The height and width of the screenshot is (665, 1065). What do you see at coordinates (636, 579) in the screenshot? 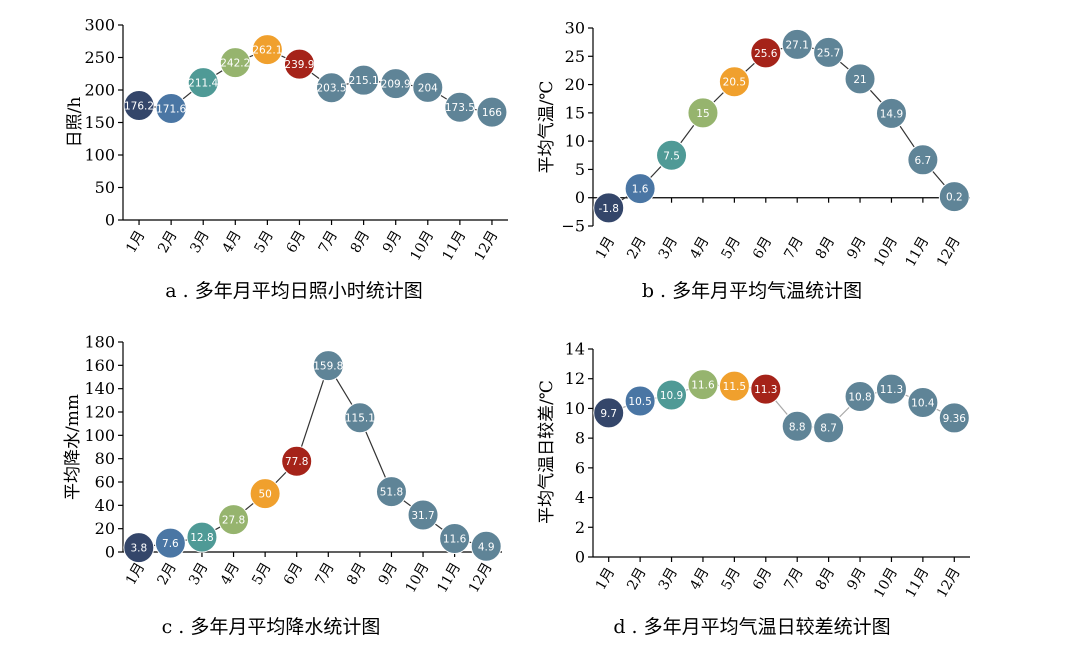
I see `diurnal-range-month-label: 2月` at bounding box center [636, 579].